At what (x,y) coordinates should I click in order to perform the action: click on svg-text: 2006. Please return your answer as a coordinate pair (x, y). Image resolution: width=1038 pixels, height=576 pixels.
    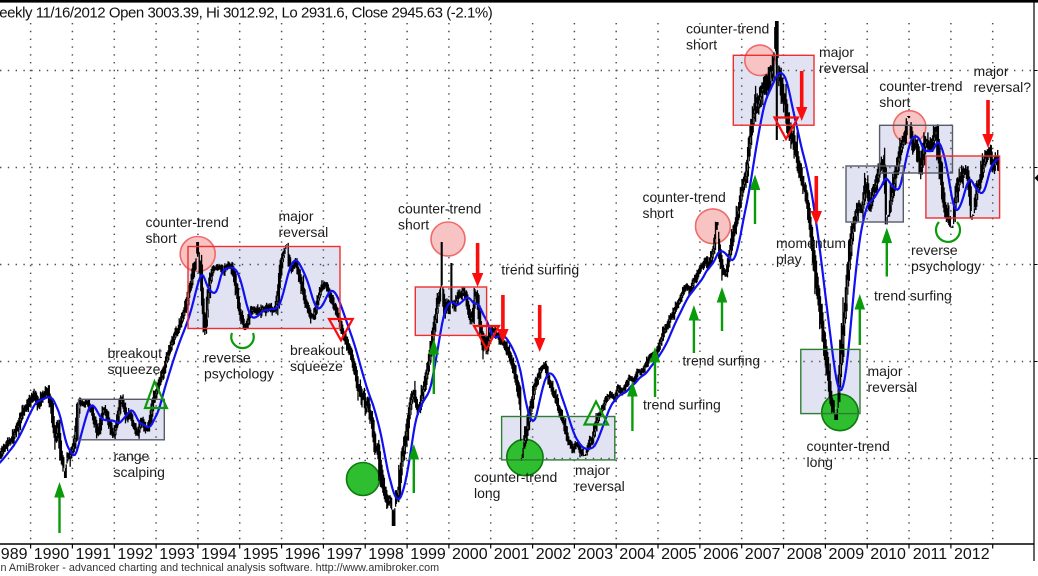
    Looking at the image, I should click on (721, 554).